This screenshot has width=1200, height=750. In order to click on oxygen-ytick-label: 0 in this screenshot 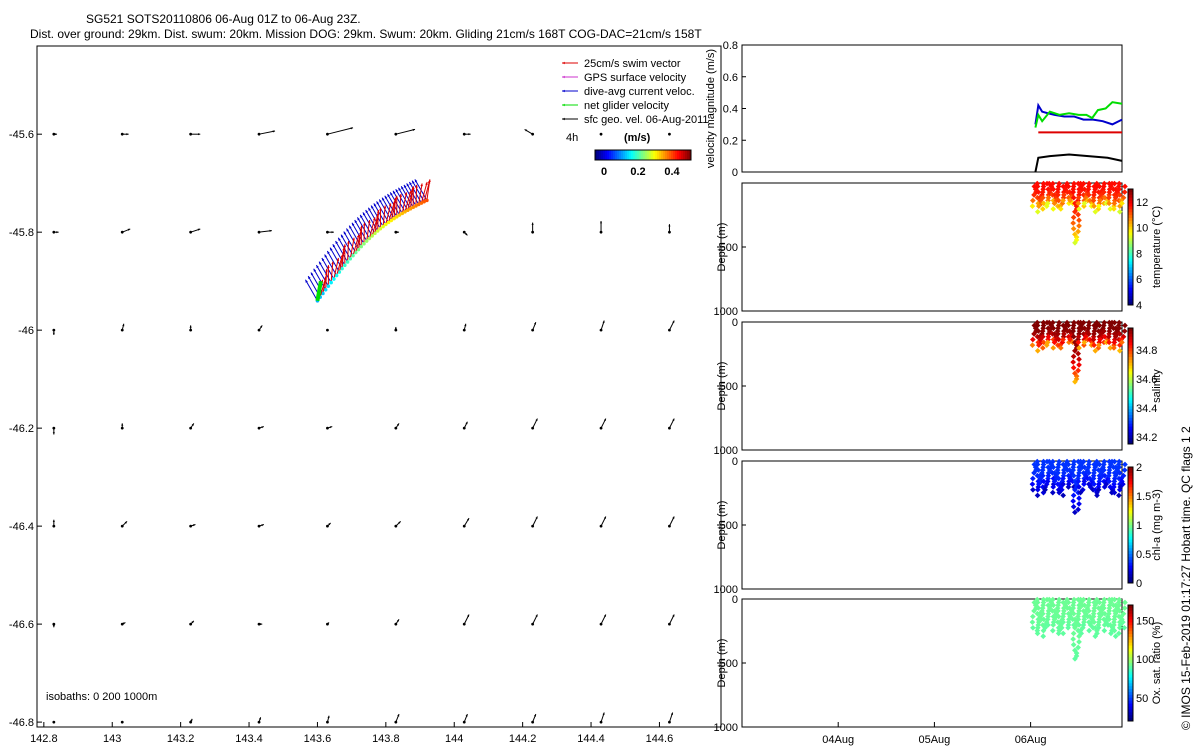, I will do `click(735, 600)`.